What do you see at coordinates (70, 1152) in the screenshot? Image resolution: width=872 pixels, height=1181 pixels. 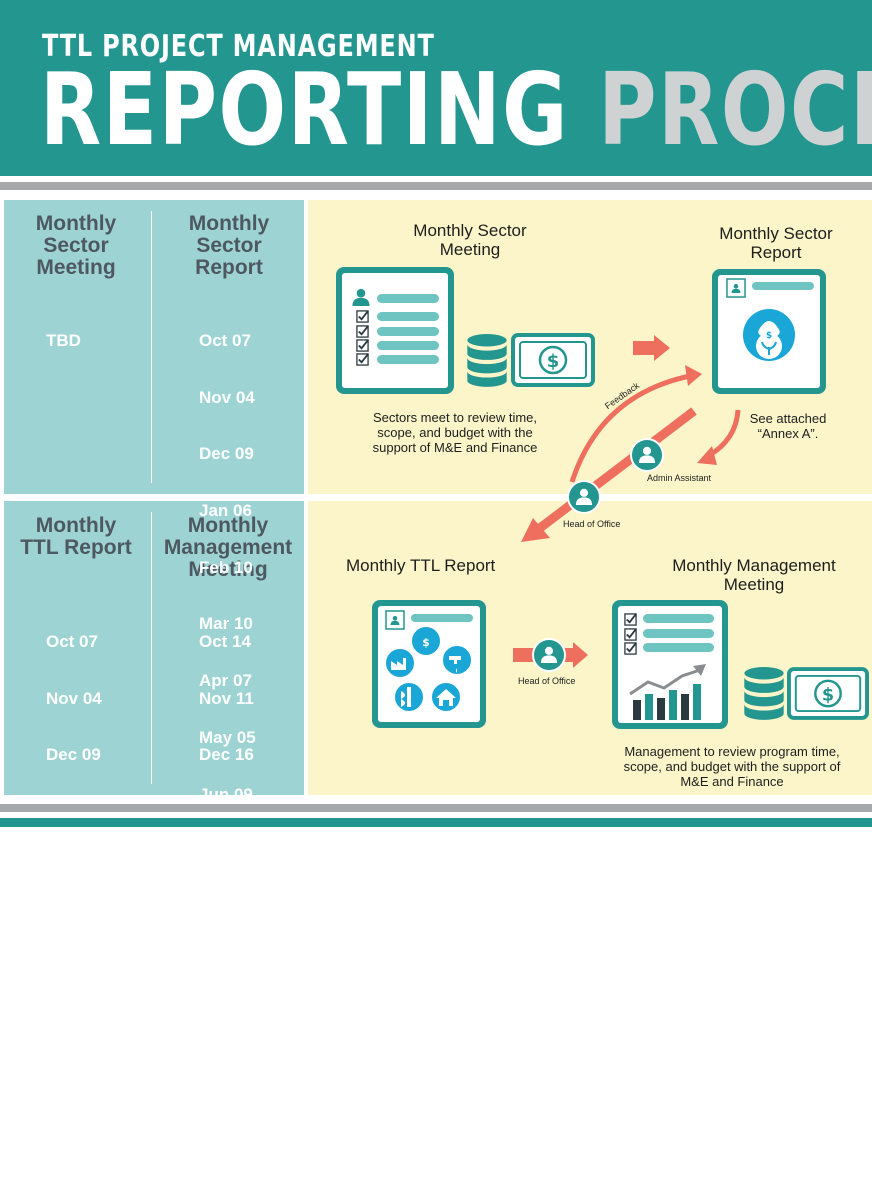 I see `date-item: Jul 07` at bounding box center [70, 1152].